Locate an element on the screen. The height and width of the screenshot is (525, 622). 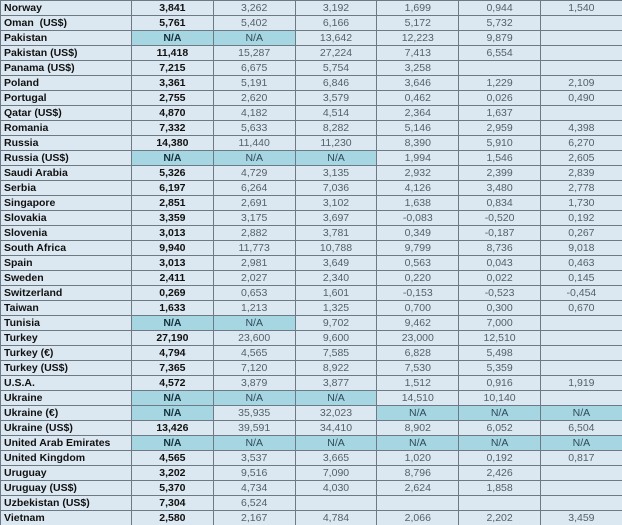
value-cell: 7,000 is located at coordinates (499, 323).